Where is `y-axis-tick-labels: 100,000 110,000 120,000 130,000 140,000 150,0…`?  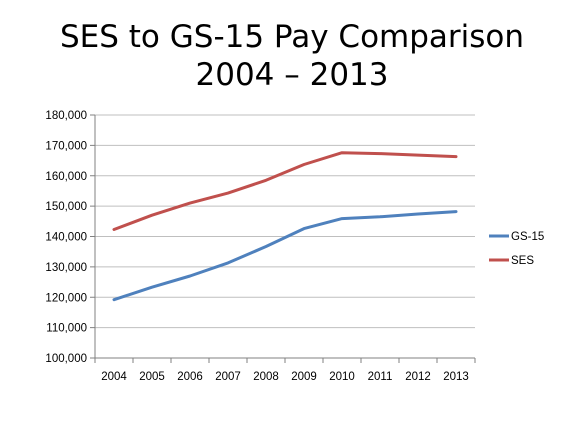 y-axis-tick-labels: 100,000 110,000 120,000 130,000 140,000 150,0… is located at coordinates (66, 237).